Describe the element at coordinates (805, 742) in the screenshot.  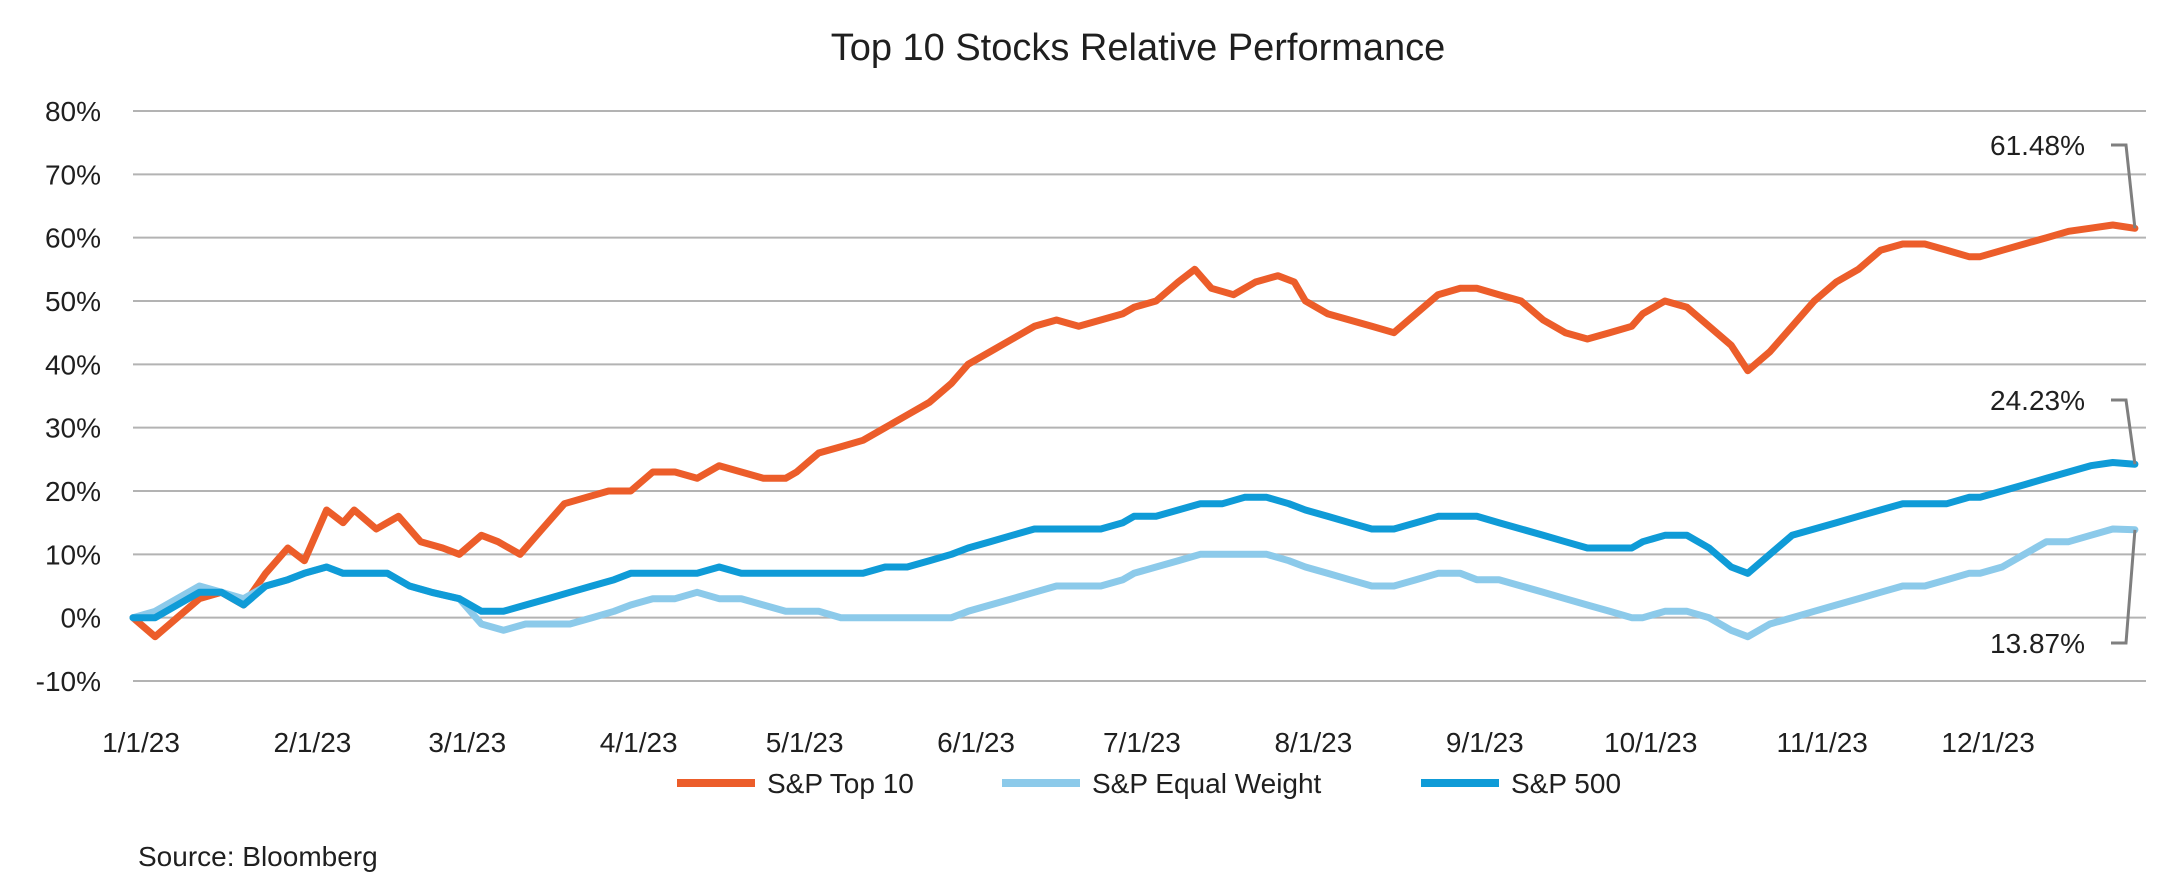
I see `x-tick-label: 5/1/23` at that location.